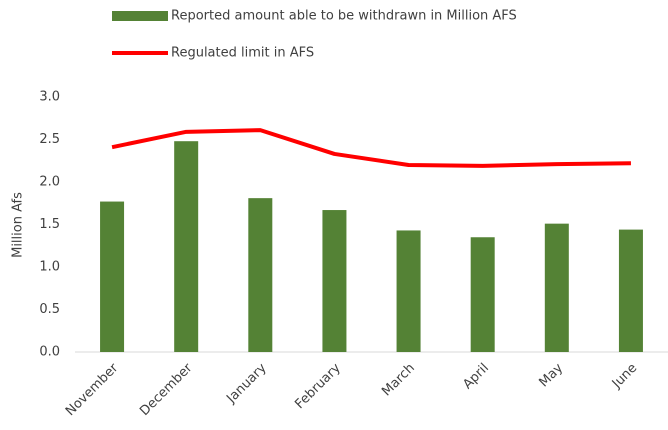  Describe the element at coordinates (398, 380) in the screenshot. I see `x-tick-label: March` at that location.